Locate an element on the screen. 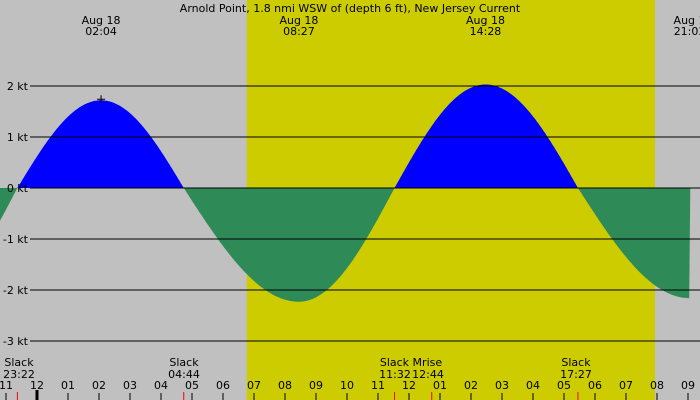 This screenshot has height=400, width=700. peak-time-label: 21:03 is located at coordinates (687, 31).